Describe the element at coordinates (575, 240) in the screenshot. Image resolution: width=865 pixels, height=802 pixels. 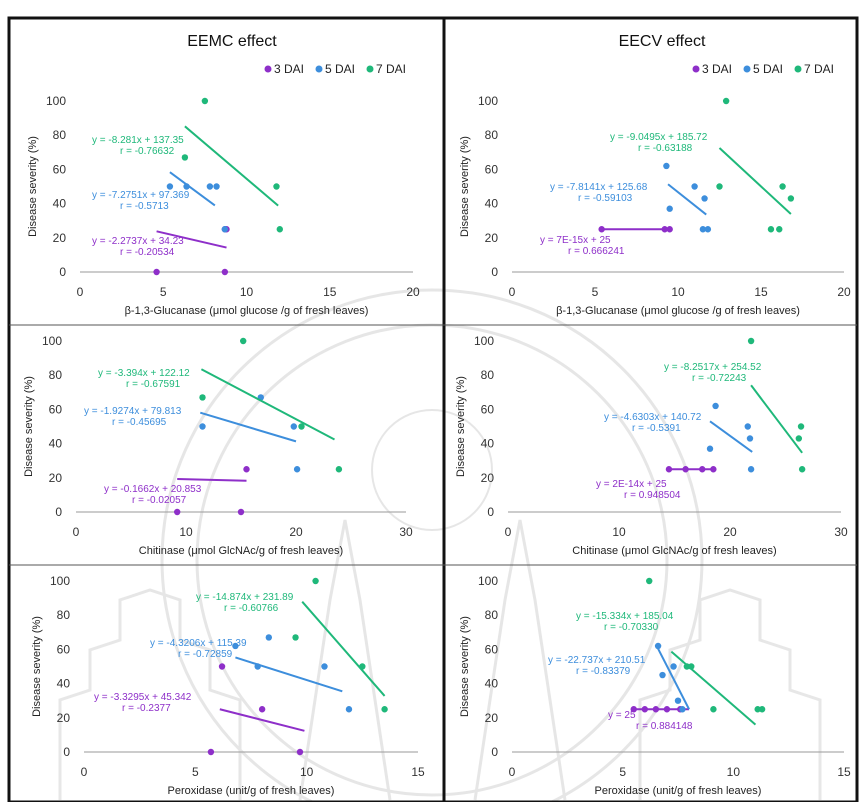
I see `trendline-equation: y = 7E-15x + 25` at that location.